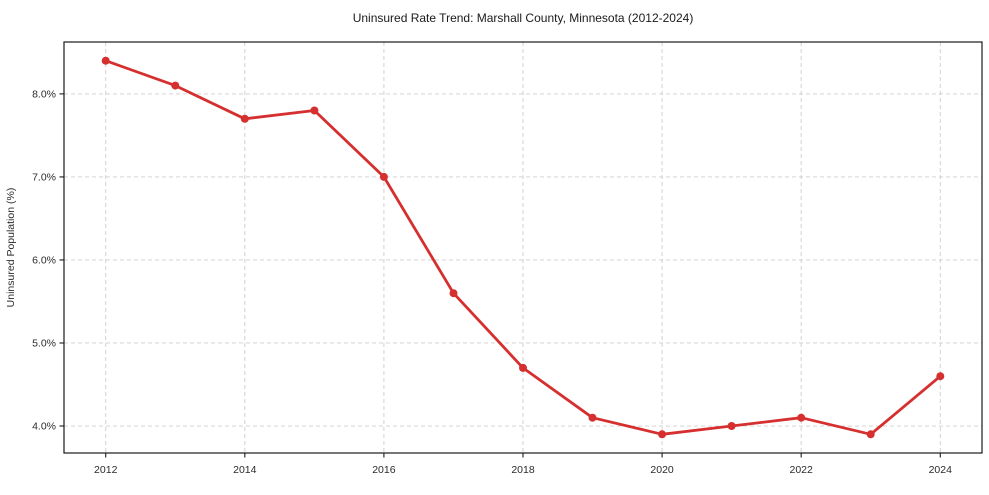 This screenshot has height=495, width=989. What do you see at coordinates (44, 178) in the screenshot?
I see `y-tick-label: 7.0%` at bounding box center [44, 178].